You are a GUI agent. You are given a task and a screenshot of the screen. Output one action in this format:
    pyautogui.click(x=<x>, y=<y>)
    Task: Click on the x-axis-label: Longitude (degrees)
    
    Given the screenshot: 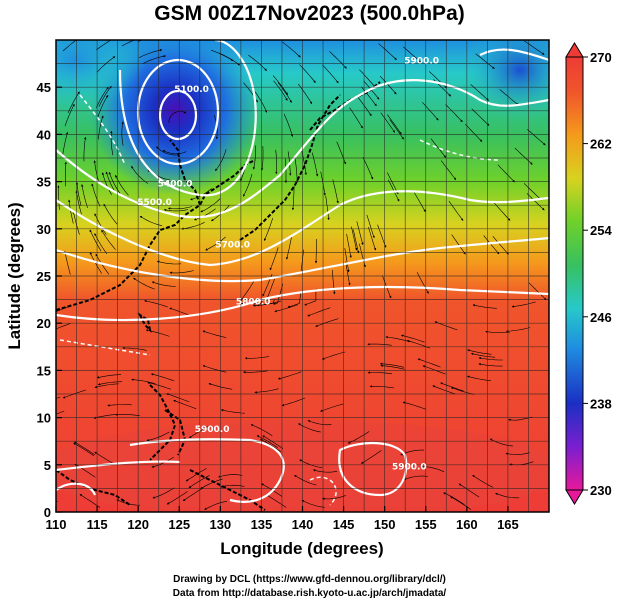 What is the action you would take?
    pyautogui.click(x=301, y=548)
    